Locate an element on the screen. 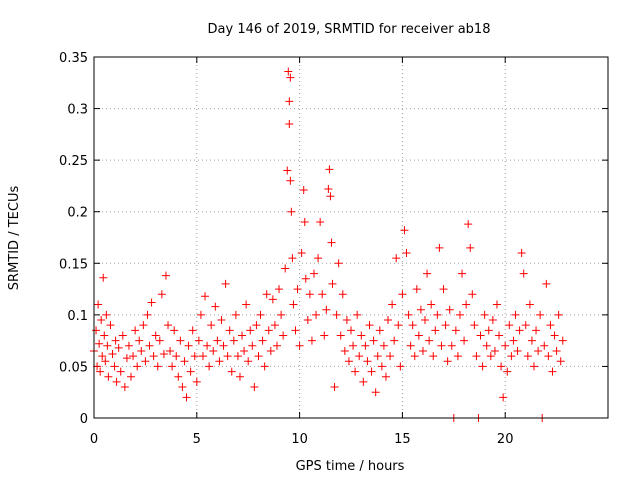  y-tick-label: 0.35 is located at coordinates (73, 58).